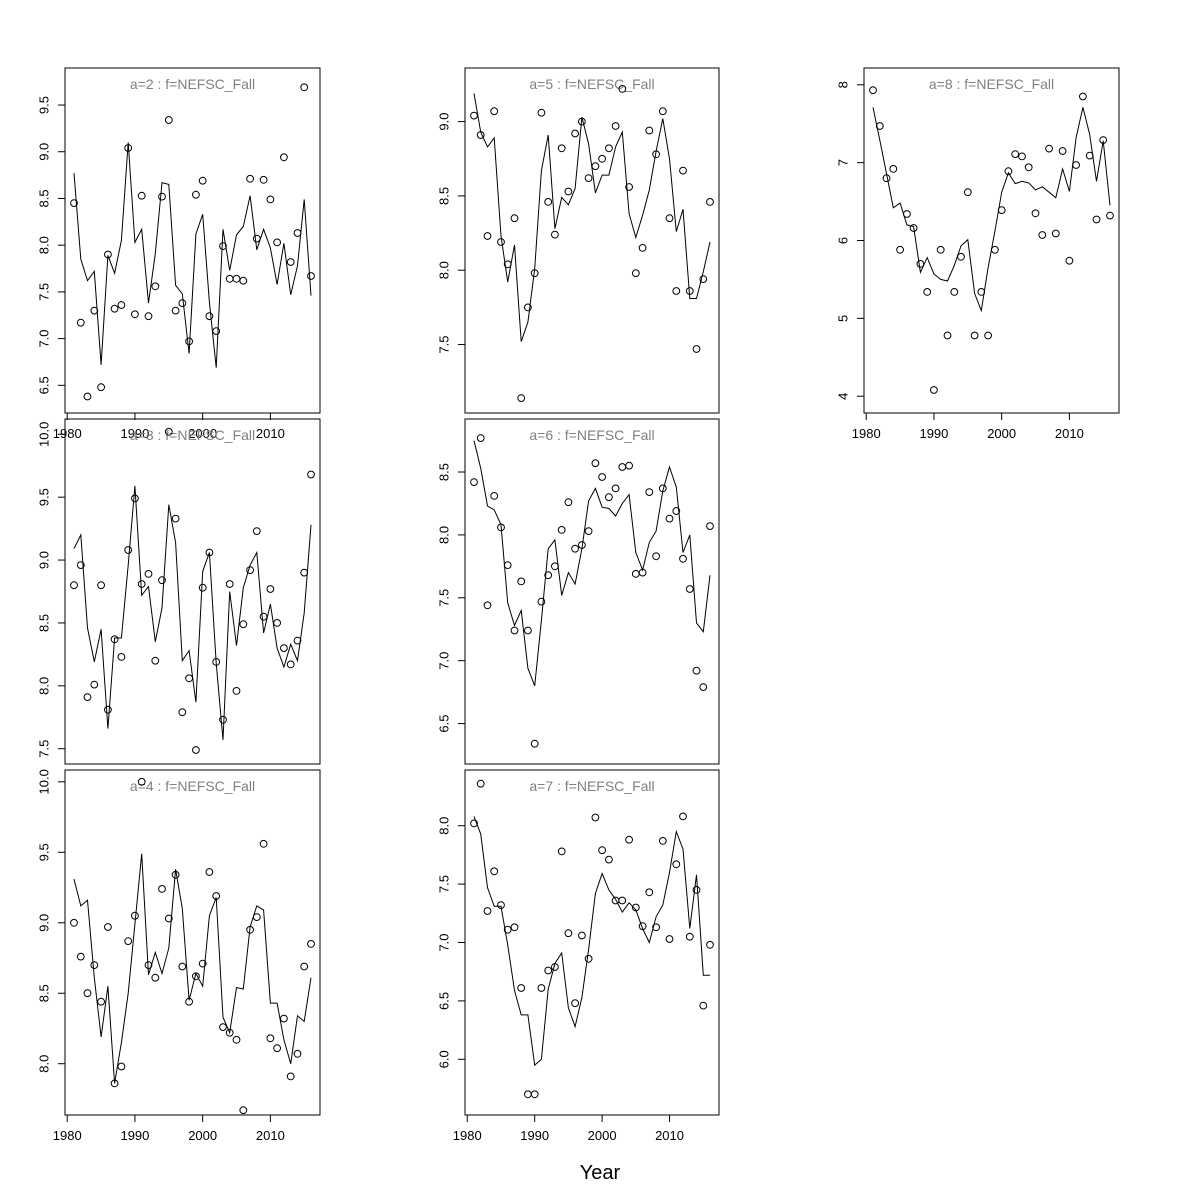 The height and width of the screenshot is (1200, 1200). I want to click on y-tick-label: 8.5, so click(43, 198).